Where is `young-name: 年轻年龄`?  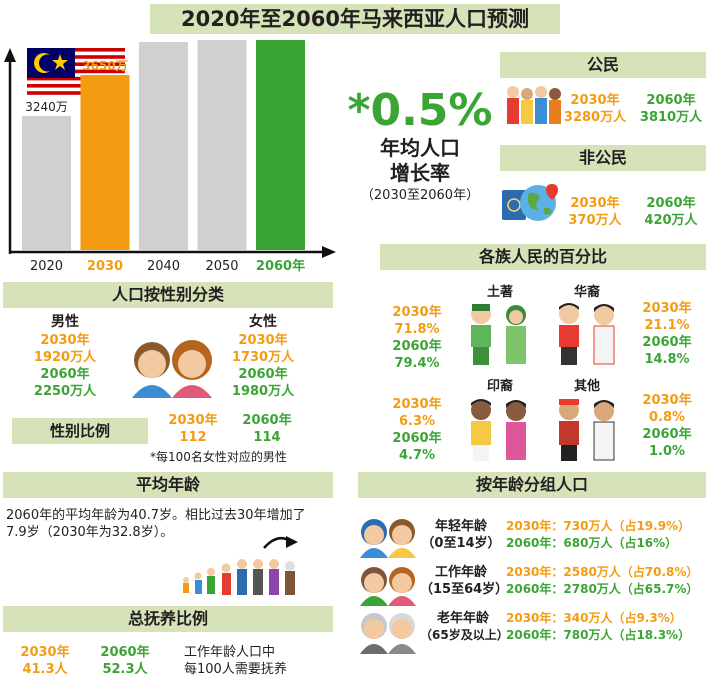
young-name: 年轻年龄 is located at coordinates (460, 526).